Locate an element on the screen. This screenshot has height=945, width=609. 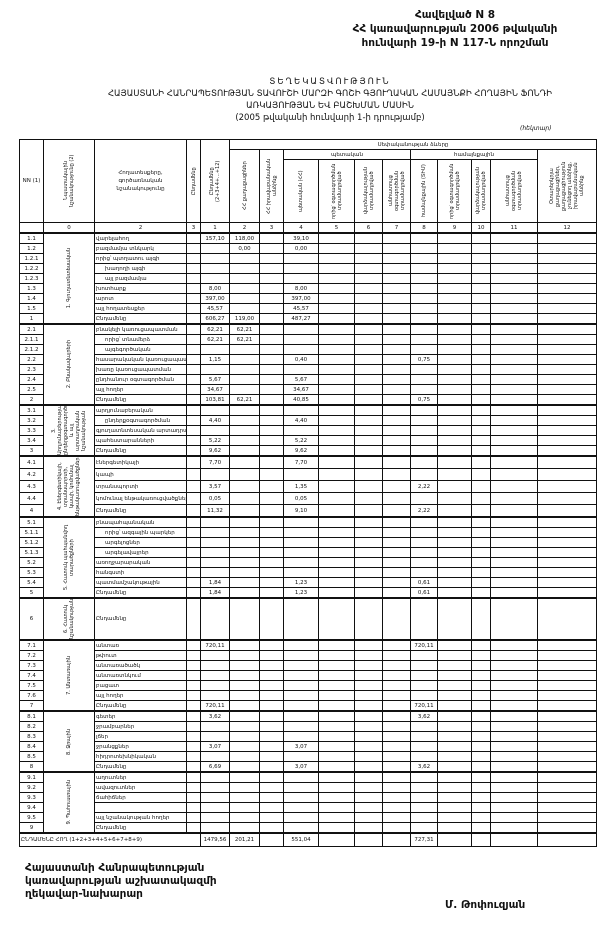
table-row: 8.5 հիդրոտեխնիկական is located at coordinates (308, 756).